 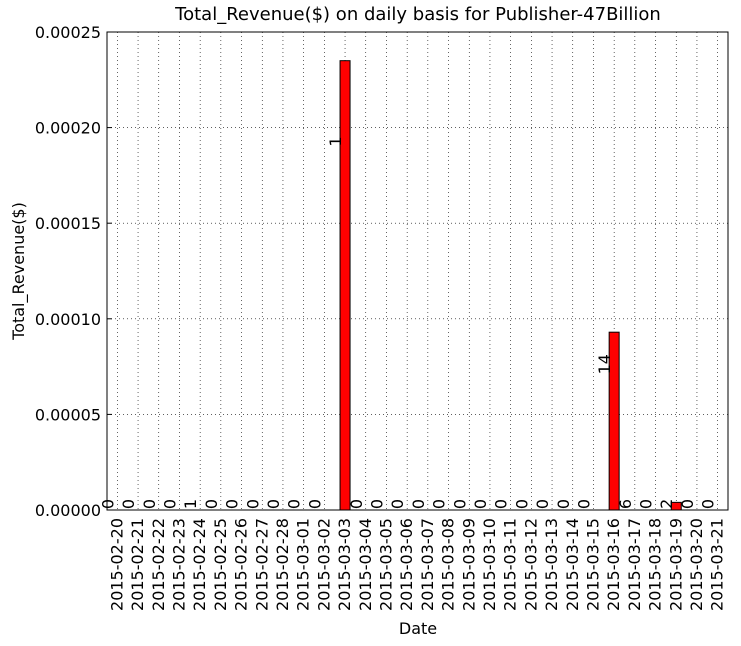 I want to click on x-tick-label: 2015-03-13, so click(x=551, y=564).